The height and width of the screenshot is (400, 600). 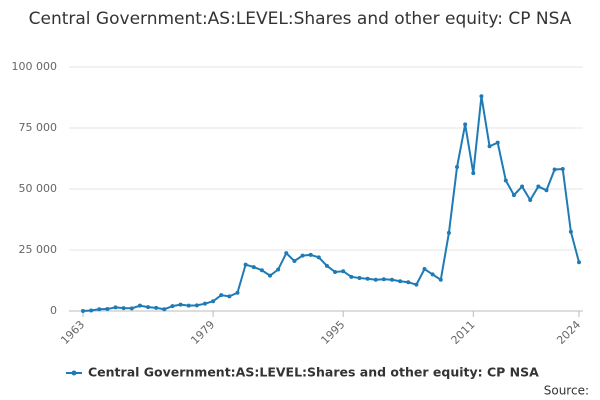 What do you see at coordinates (53, 310) in the screenshot?
I see `y-tick-label: 0` at bounding box center [53, 310].